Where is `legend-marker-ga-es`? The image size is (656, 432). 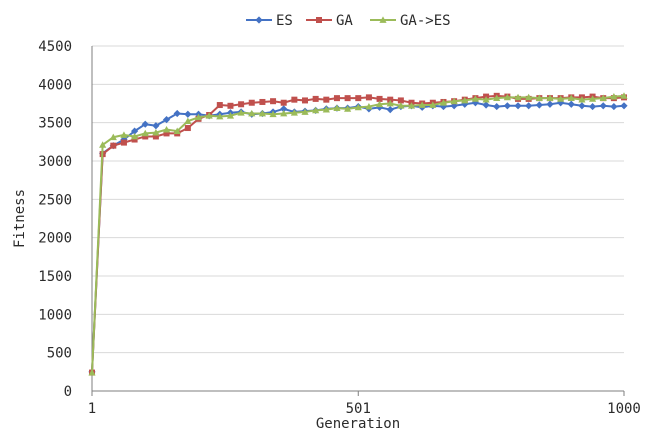
legend-marker-ga-es is located at coordinates (383, 19).